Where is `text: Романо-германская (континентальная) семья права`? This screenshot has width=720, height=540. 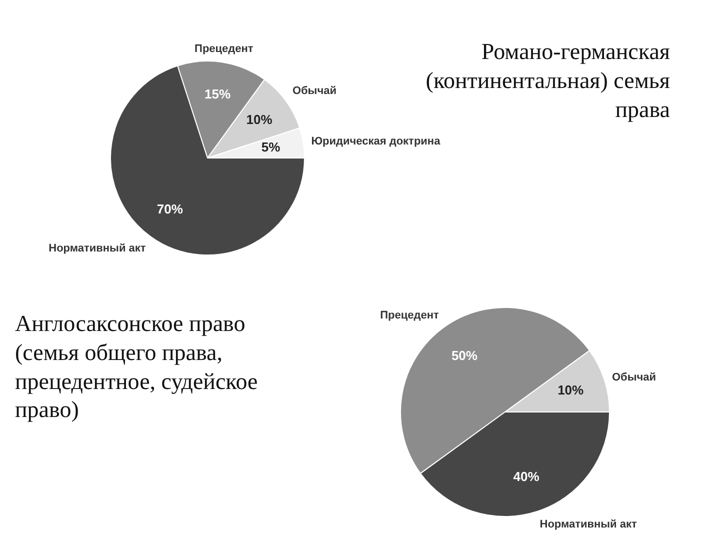
text: Романо-германская (континентальная) семья права is located at coordinates (547, 81).